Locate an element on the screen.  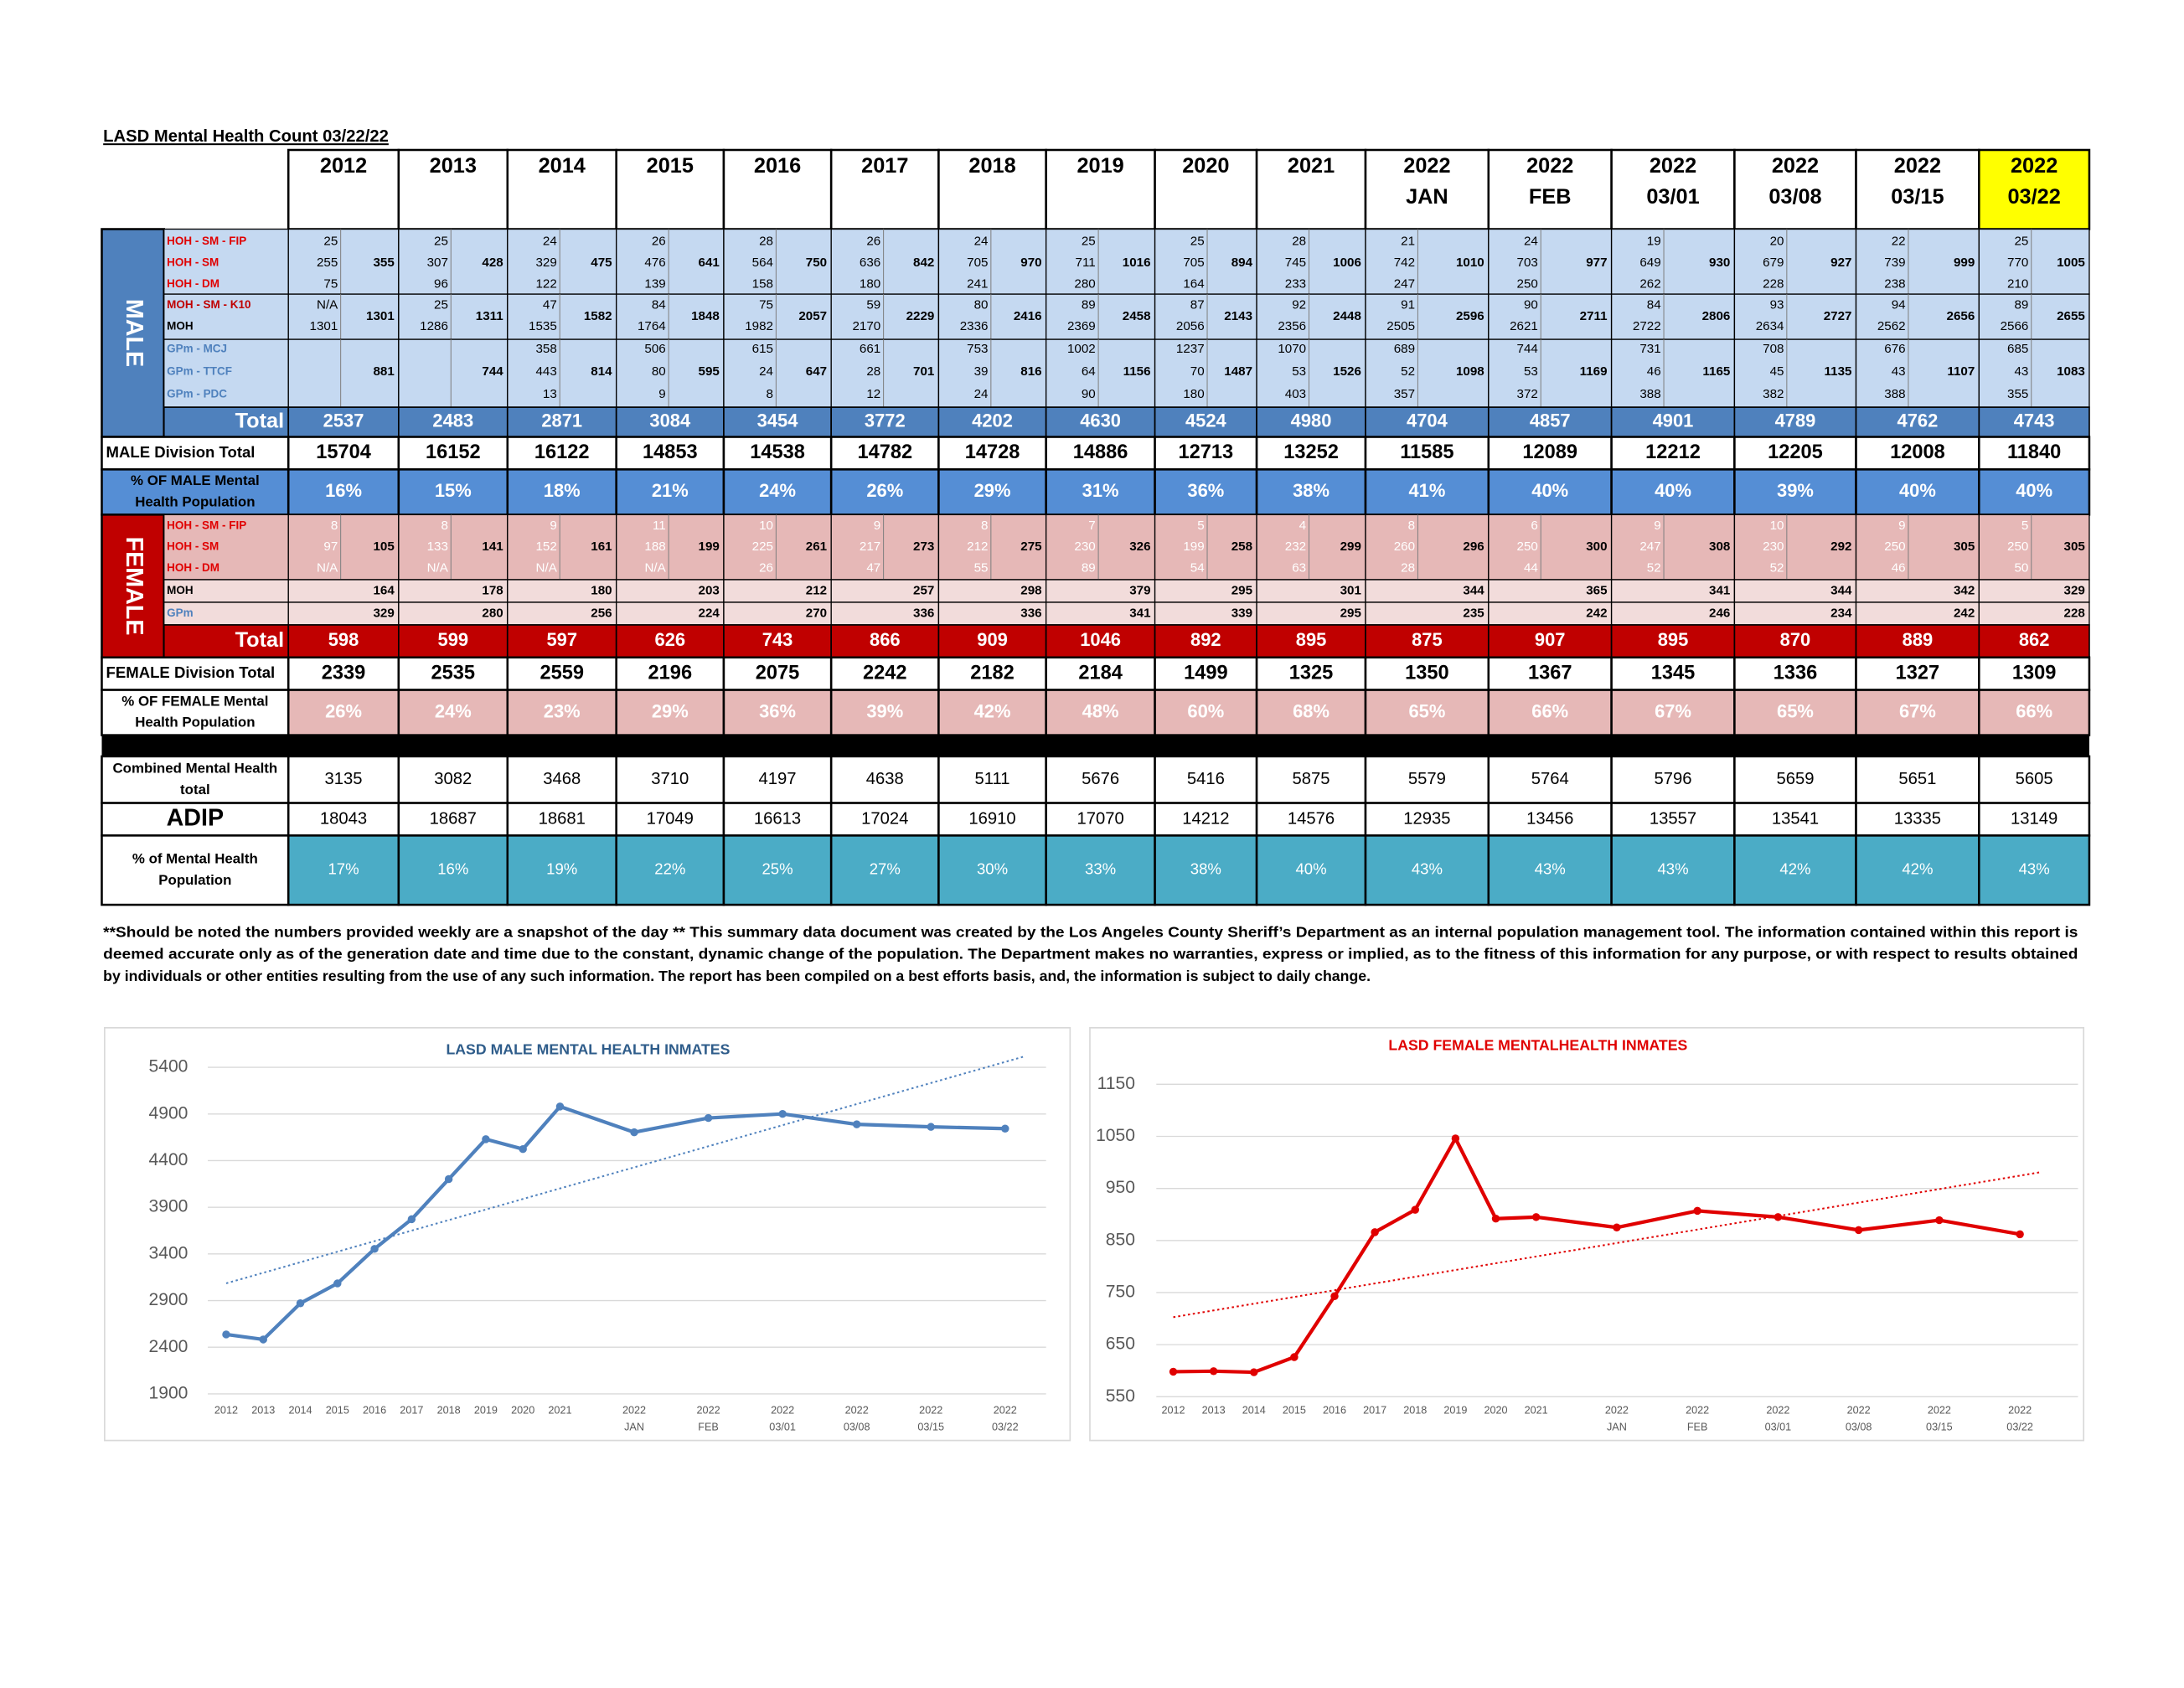
subtotal-value: 261 is located at coordinates (817, 546).